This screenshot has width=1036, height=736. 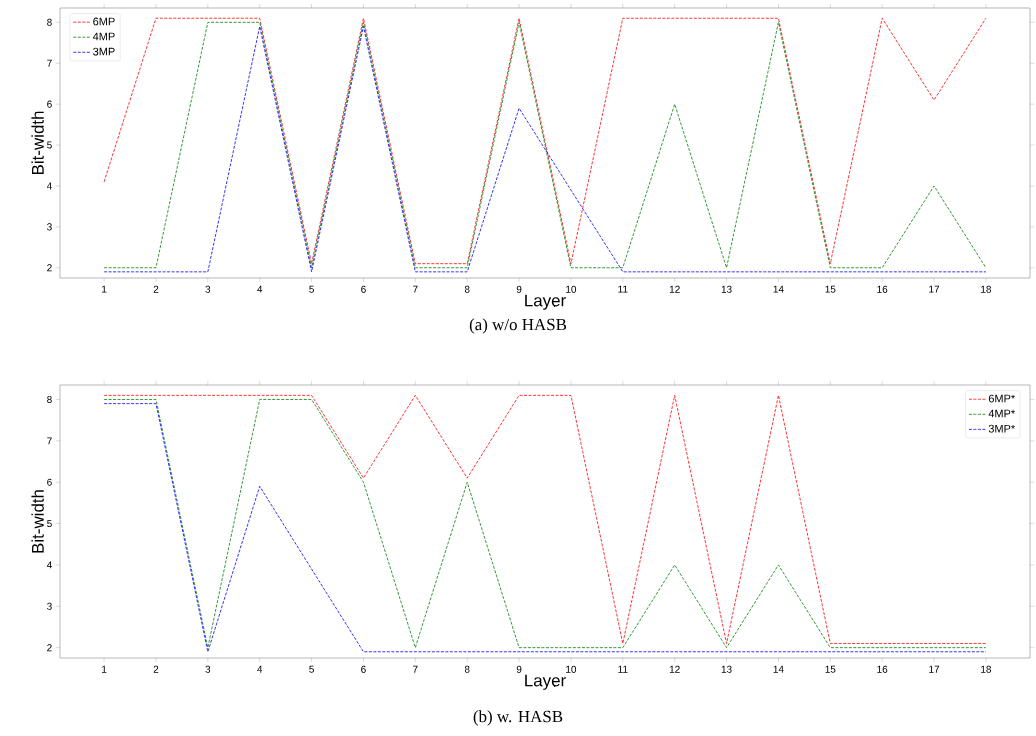 I want to click on legend-label: 4MP, so click(x=103, y=36).